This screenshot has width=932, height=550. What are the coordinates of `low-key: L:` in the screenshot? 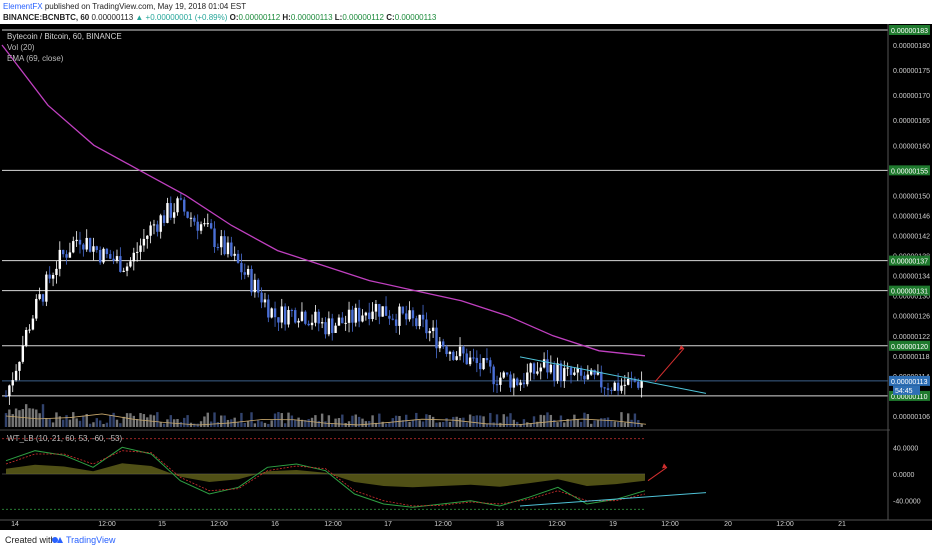 It's located at (338, 17).